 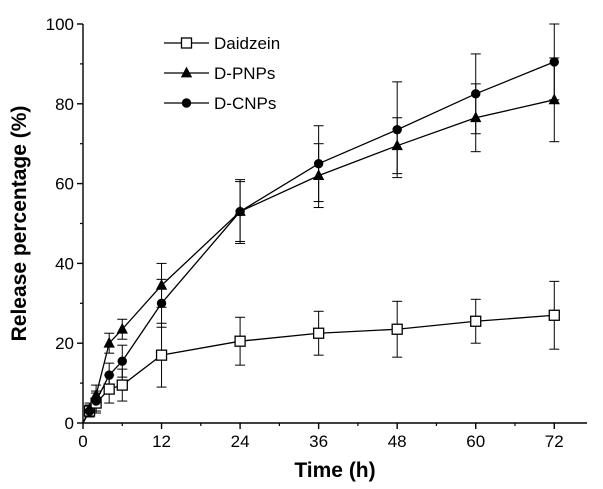 I want to click on y-axis-title: Release percentage (%), so click(x=19, y=224).